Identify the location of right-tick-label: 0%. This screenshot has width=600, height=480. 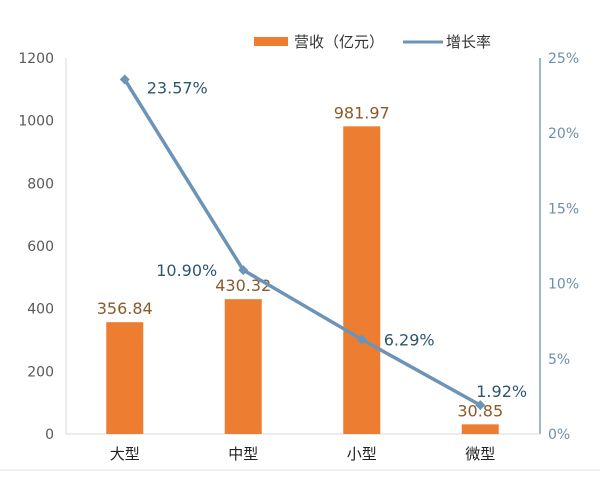
(559, 435).